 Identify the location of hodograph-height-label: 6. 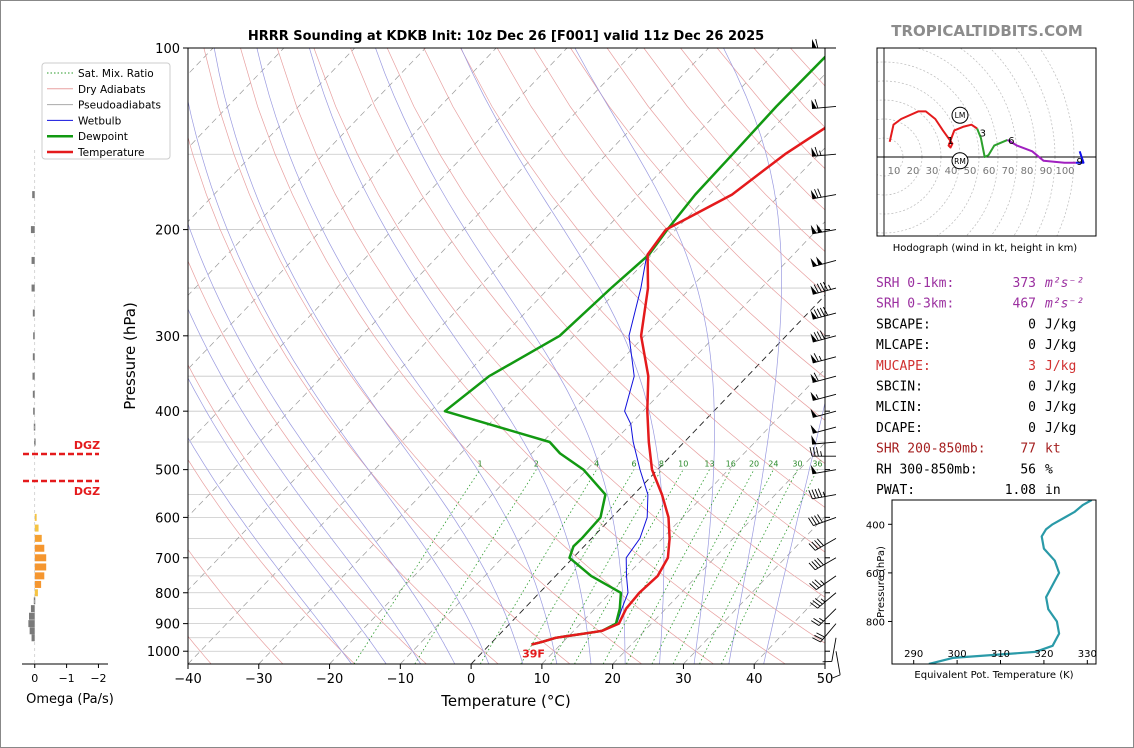
(1011, 141).